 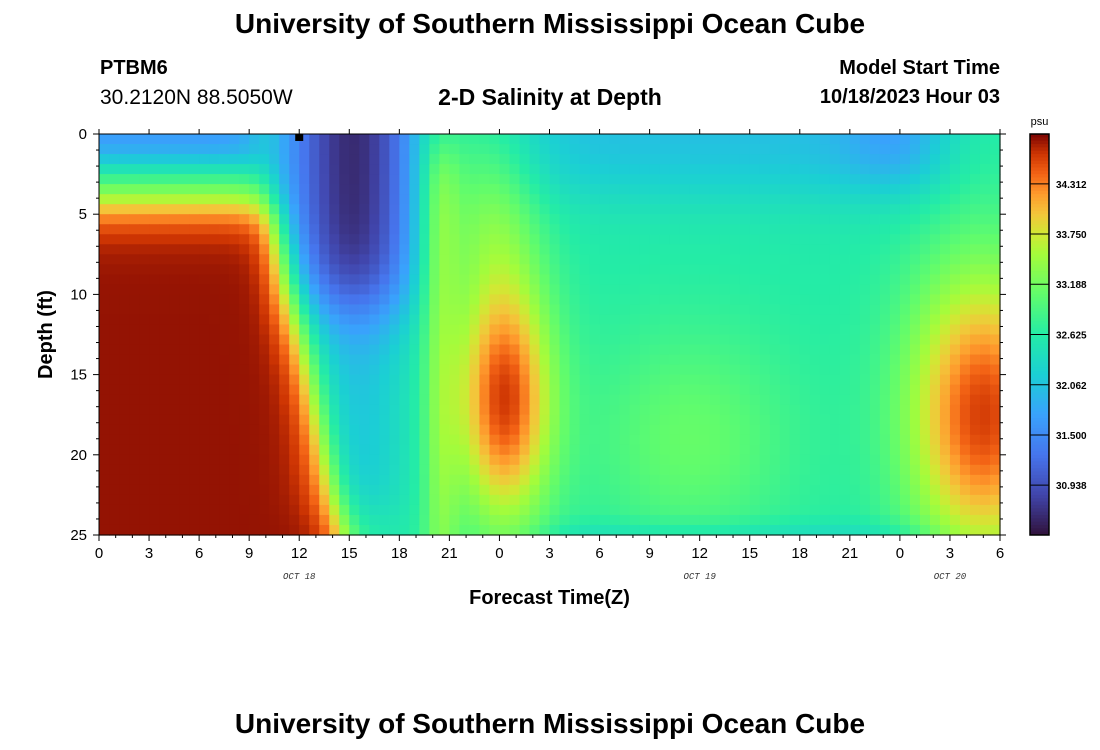 I want to click on x-tick-label: 21, so click(x=849, y=553).